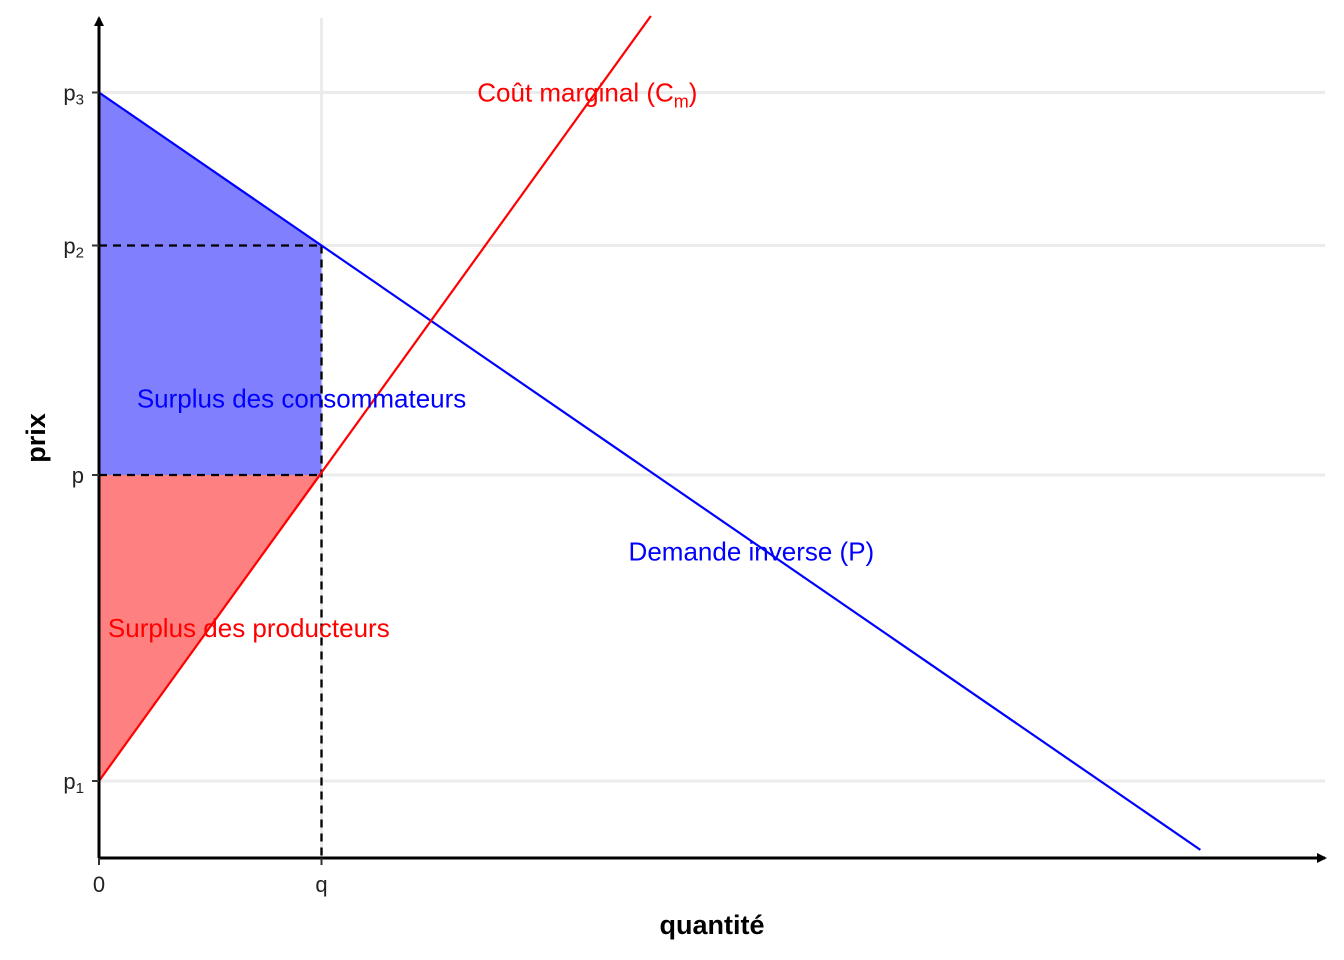 The image size is (1344, 960). I want to click on x-axis-title: quantité, so click(712, 925).